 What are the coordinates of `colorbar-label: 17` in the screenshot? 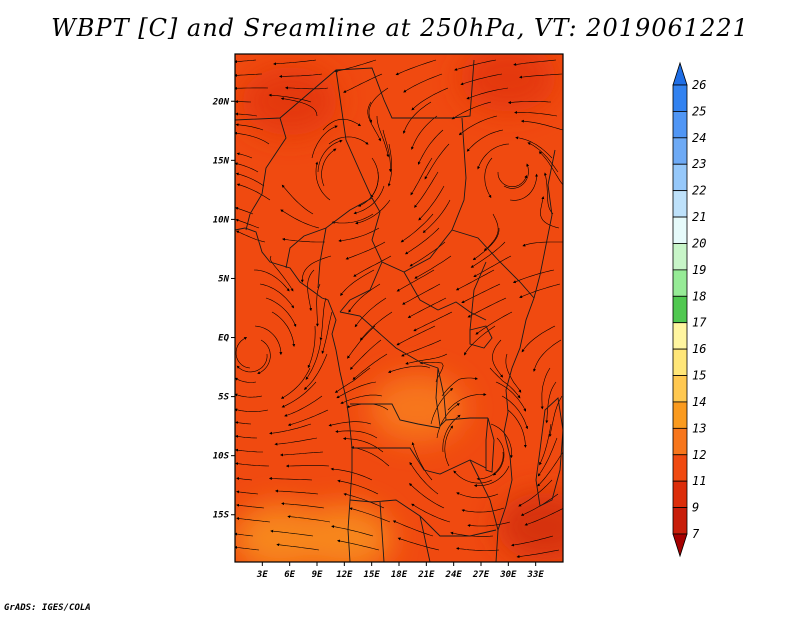 It's located at (699, 323).